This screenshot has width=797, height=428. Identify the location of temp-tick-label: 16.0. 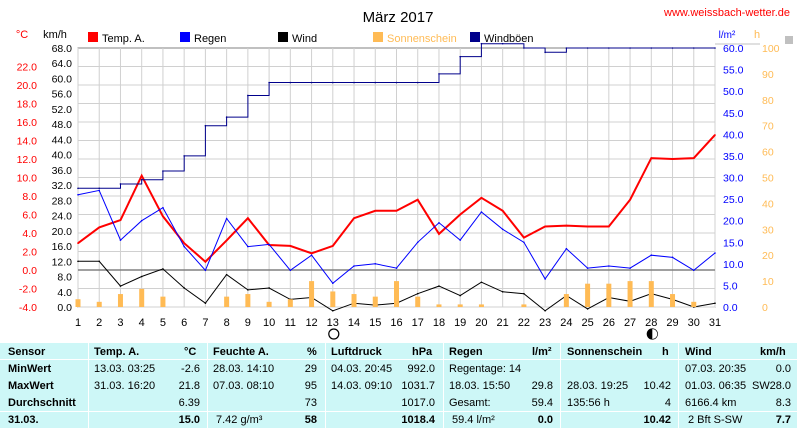
(27, 123).